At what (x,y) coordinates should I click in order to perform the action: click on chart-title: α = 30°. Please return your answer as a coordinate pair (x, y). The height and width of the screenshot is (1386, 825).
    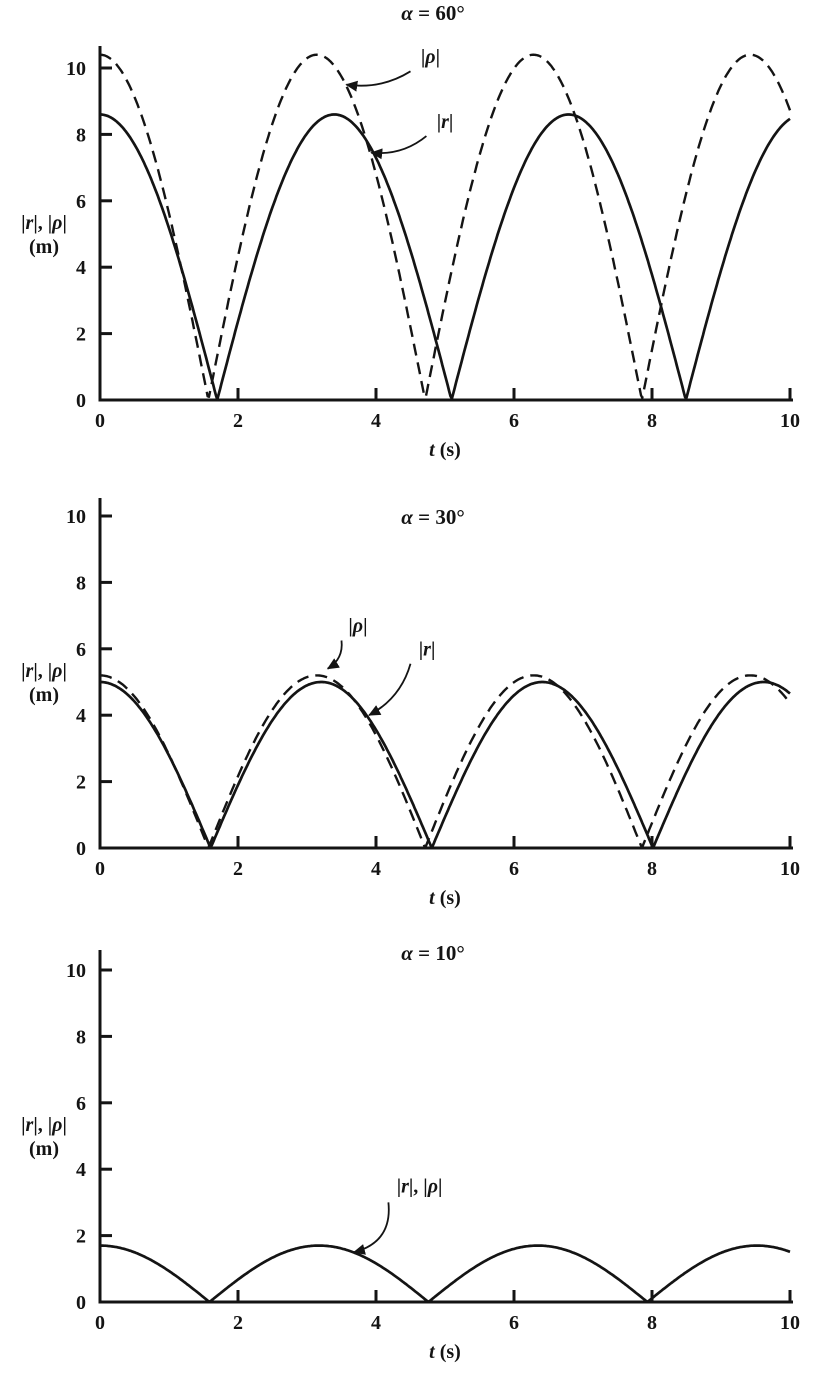
    Looking at the image, I should click on (433, 517).